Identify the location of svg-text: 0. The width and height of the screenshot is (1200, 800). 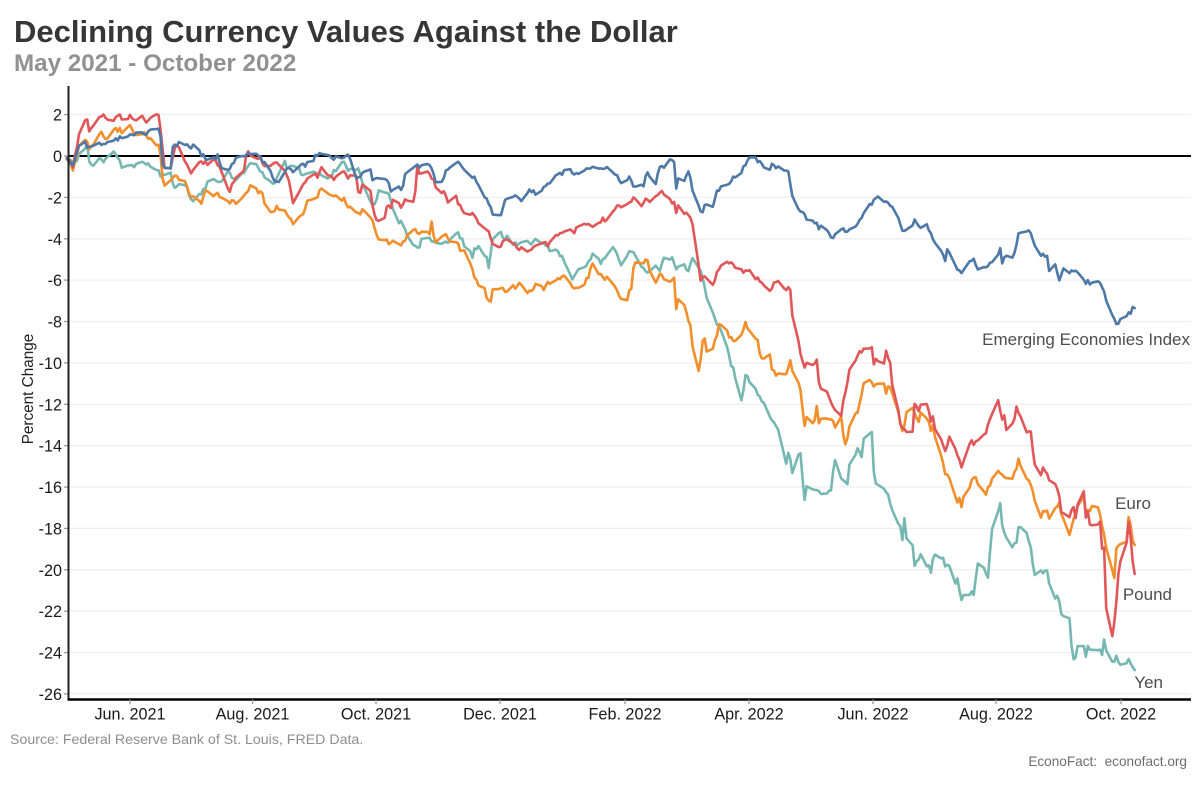
(57, 157).